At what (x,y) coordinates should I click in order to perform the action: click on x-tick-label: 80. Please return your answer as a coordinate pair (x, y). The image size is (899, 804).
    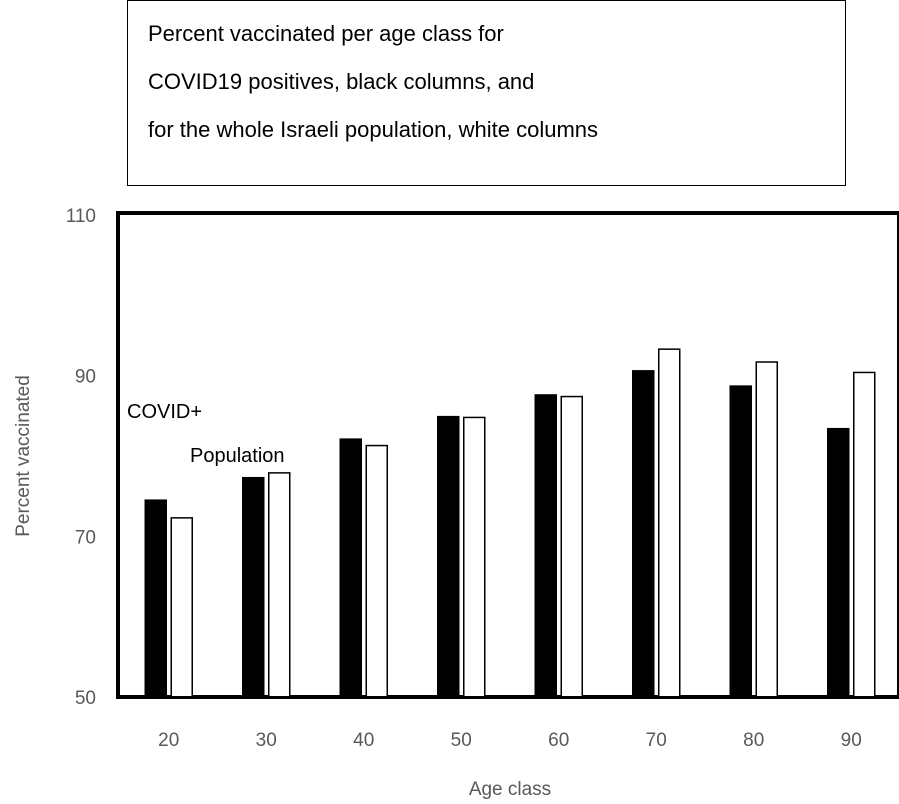
    Looking at the image, I should click on (753, 740).